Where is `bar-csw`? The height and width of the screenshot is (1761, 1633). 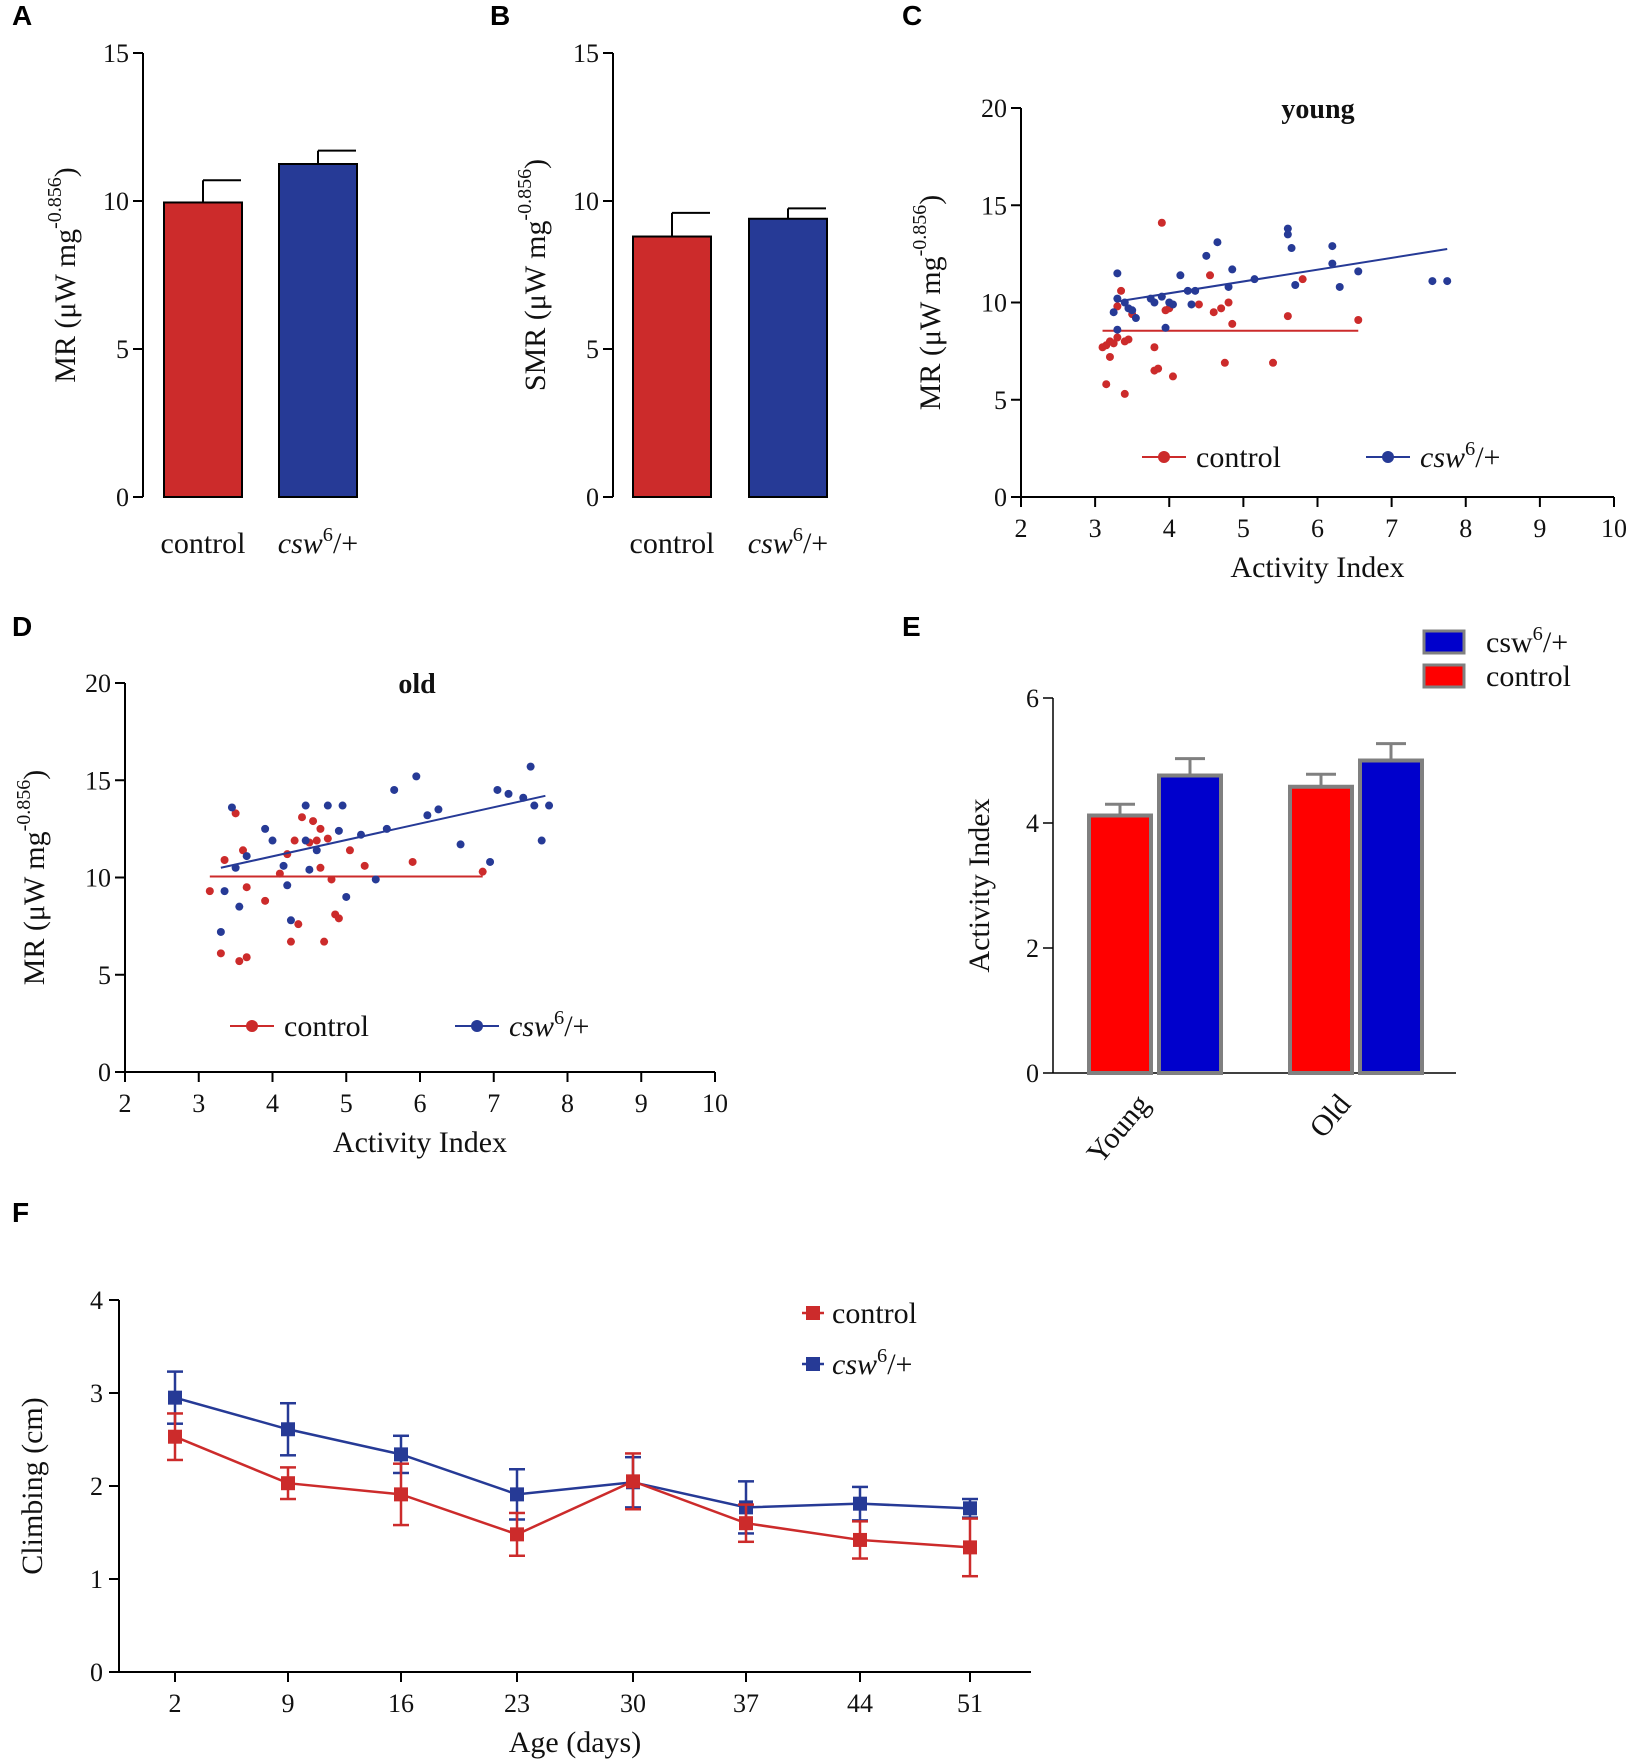 bar-csw is located at coordinates (788, 357).